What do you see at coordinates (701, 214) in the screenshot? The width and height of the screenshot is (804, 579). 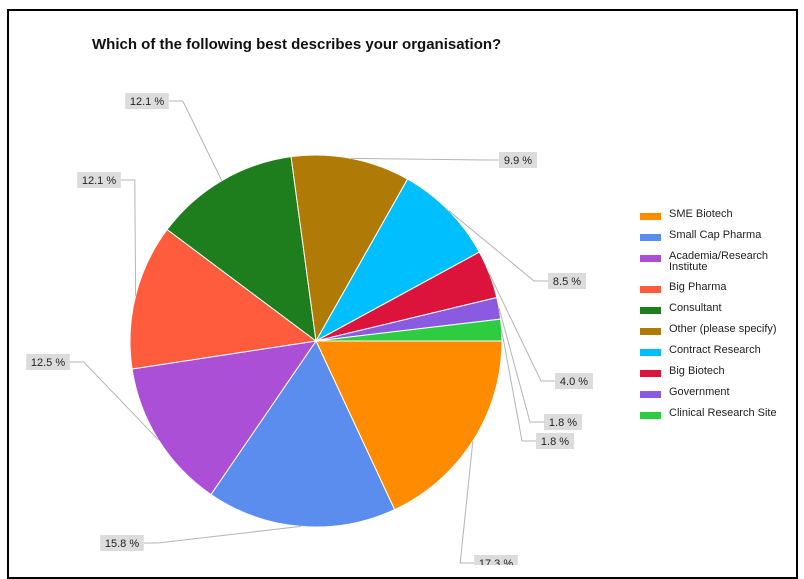 I see `legend-label: SME Biotech` at bounding box center [701, 214].